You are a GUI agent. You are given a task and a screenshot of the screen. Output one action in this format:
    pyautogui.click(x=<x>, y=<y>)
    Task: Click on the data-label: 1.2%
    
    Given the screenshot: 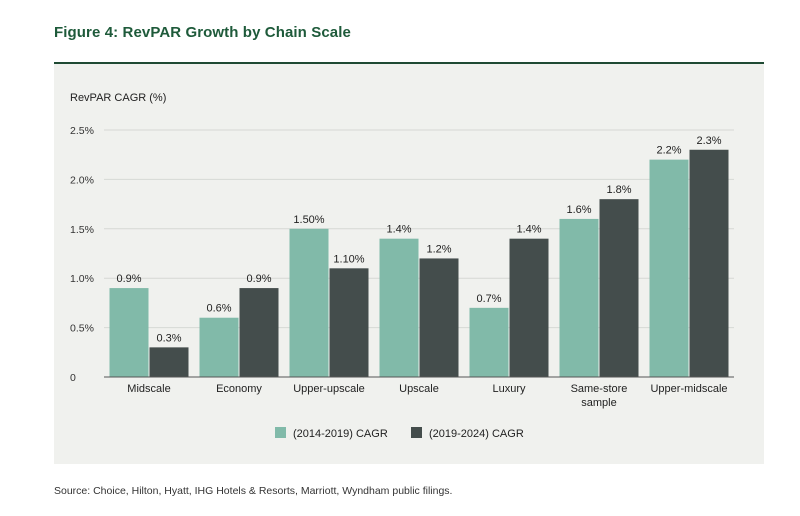 What is the action you would take?
    pyautogui.click(x=438, y=249)
    